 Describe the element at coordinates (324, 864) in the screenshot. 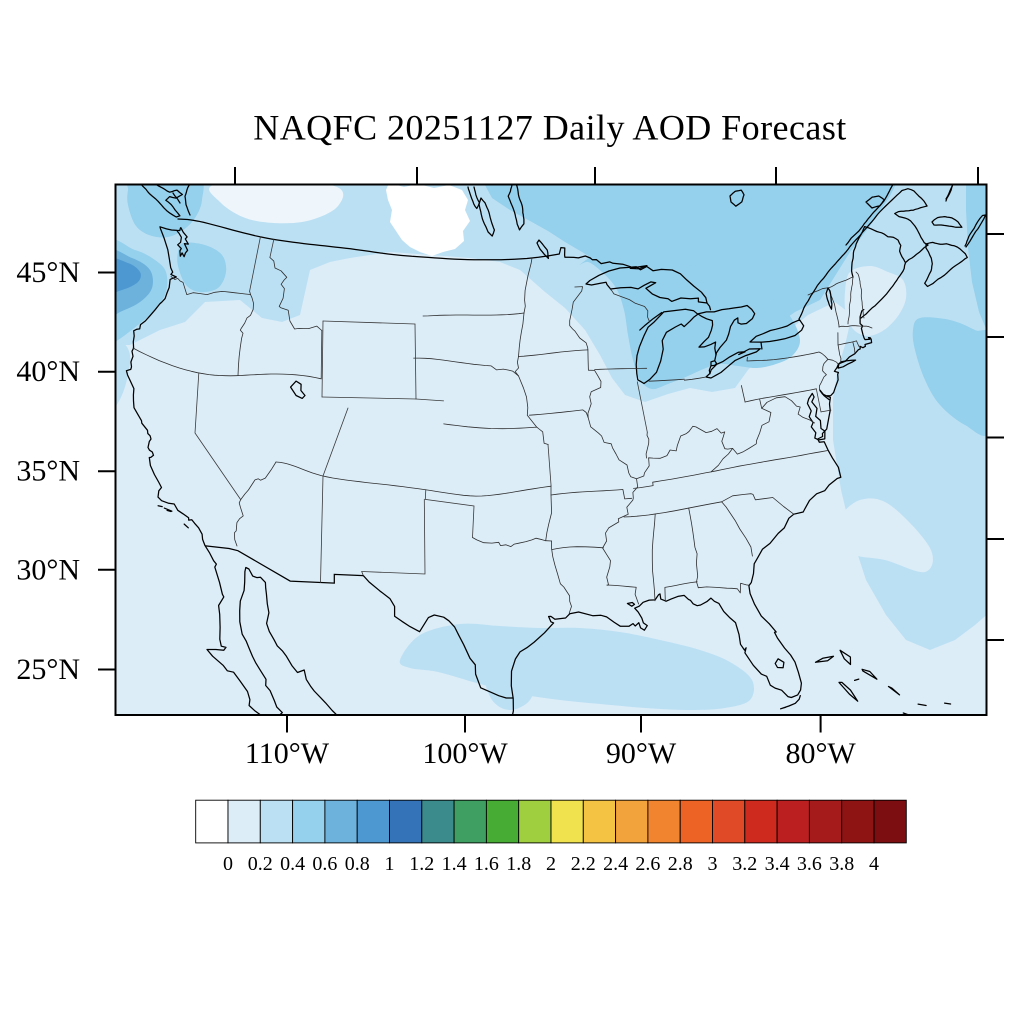

I see `svg-text: 0.6` at that location.